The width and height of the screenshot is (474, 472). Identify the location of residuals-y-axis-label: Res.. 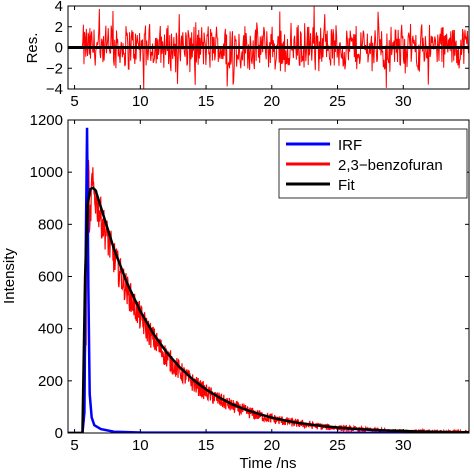
(32, 48).